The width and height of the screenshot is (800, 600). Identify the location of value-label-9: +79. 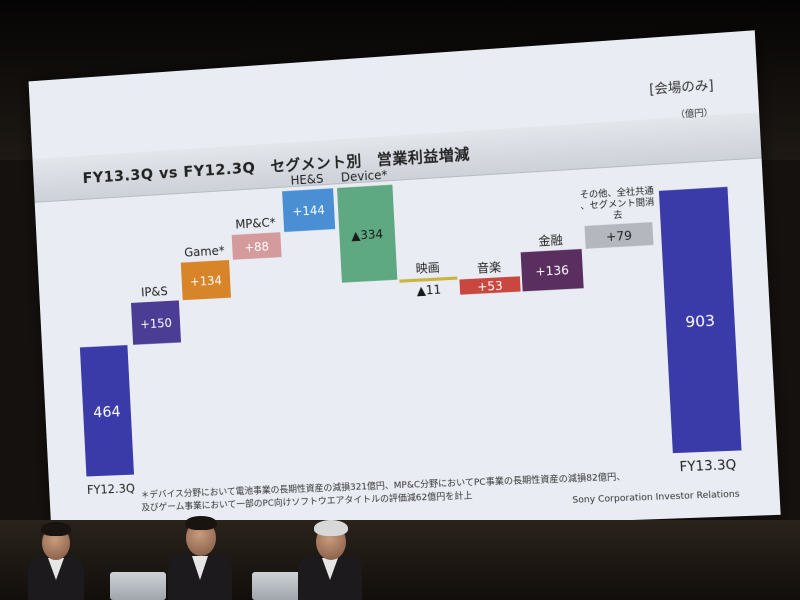
(619, 236).